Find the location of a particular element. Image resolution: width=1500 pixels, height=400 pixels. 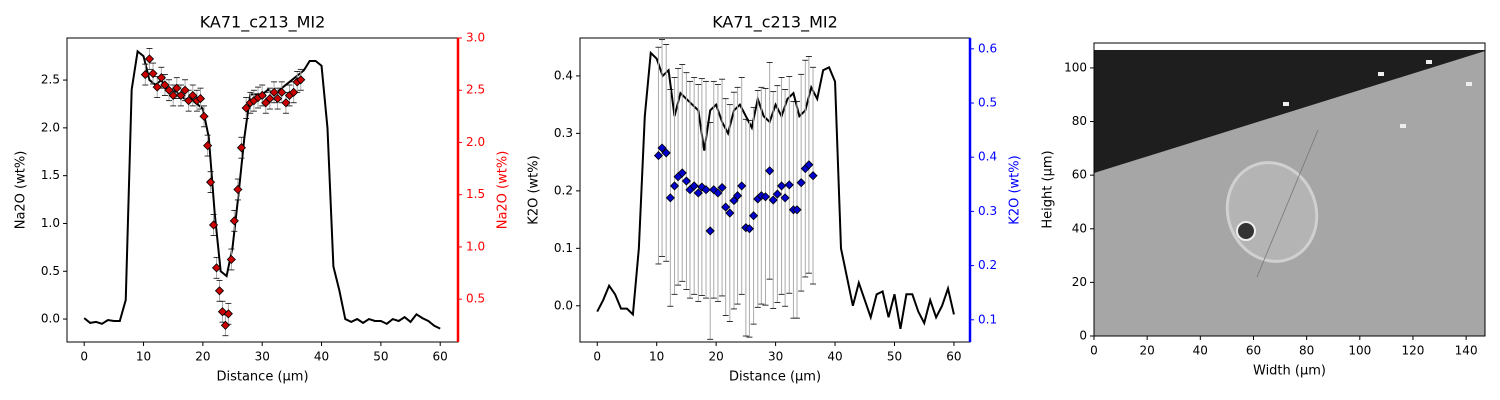

y-tick-label: 0.2 is located at coordinates (563, 190).